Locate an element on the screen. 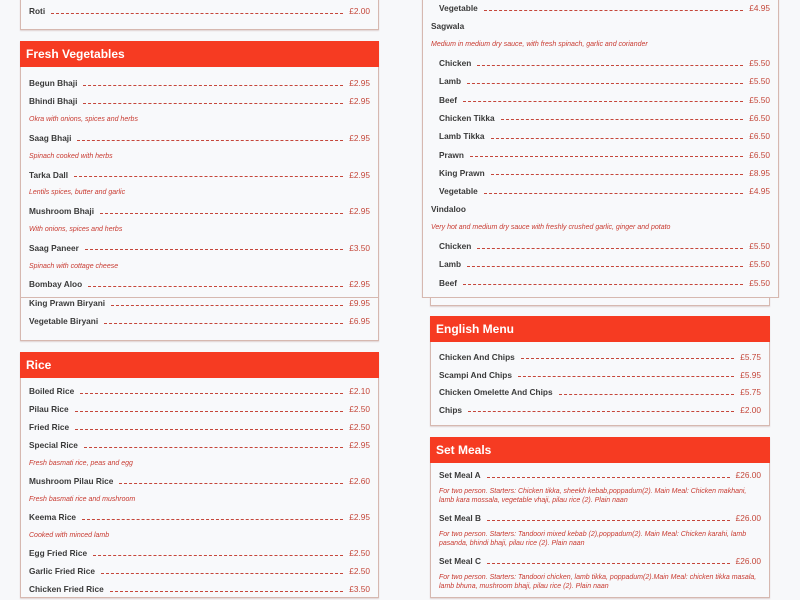 The width and height of the screenshot is (800, 600). menu-item: Set Meal B £26.00 is located at coordinates (600, 518).